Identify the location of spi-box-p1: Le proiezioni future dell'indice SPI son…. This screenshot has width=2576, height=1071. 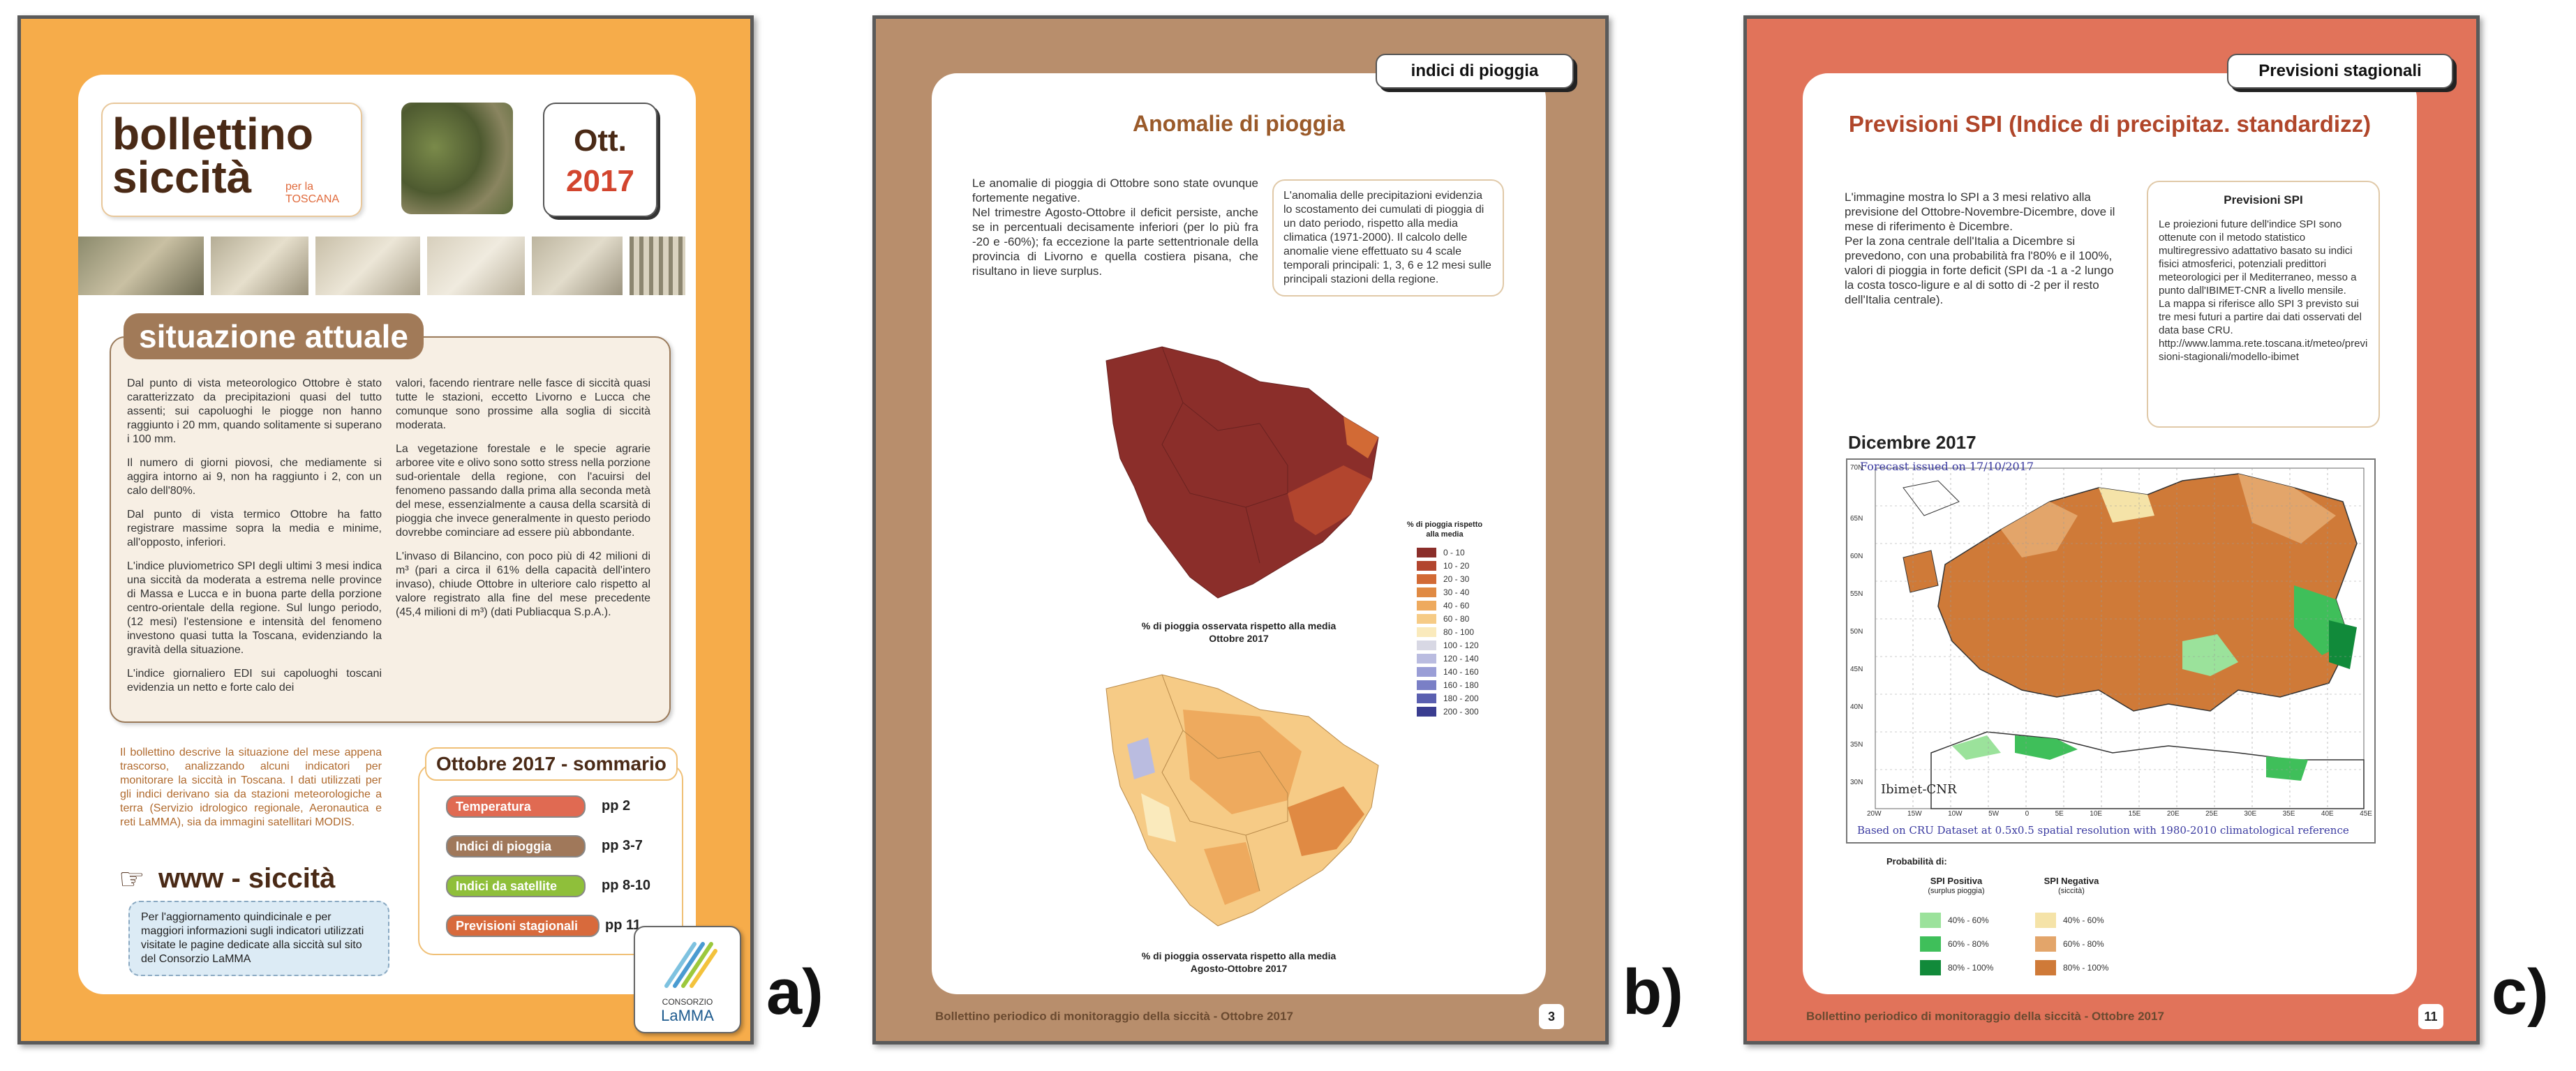
(2258, 258).